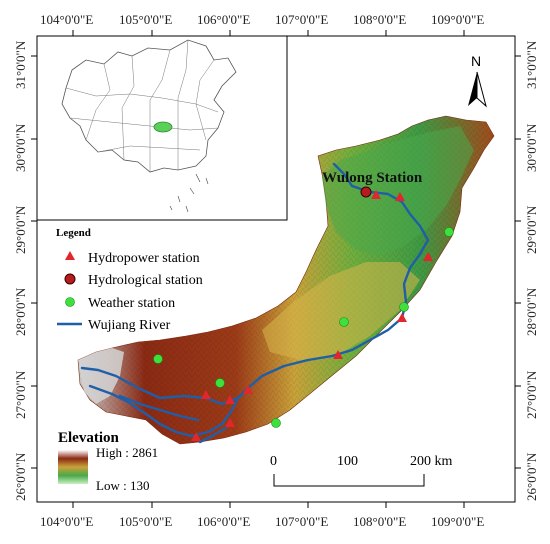 The image size is (550, 544). I want to click on study-area-highlight, so click(163, 127).